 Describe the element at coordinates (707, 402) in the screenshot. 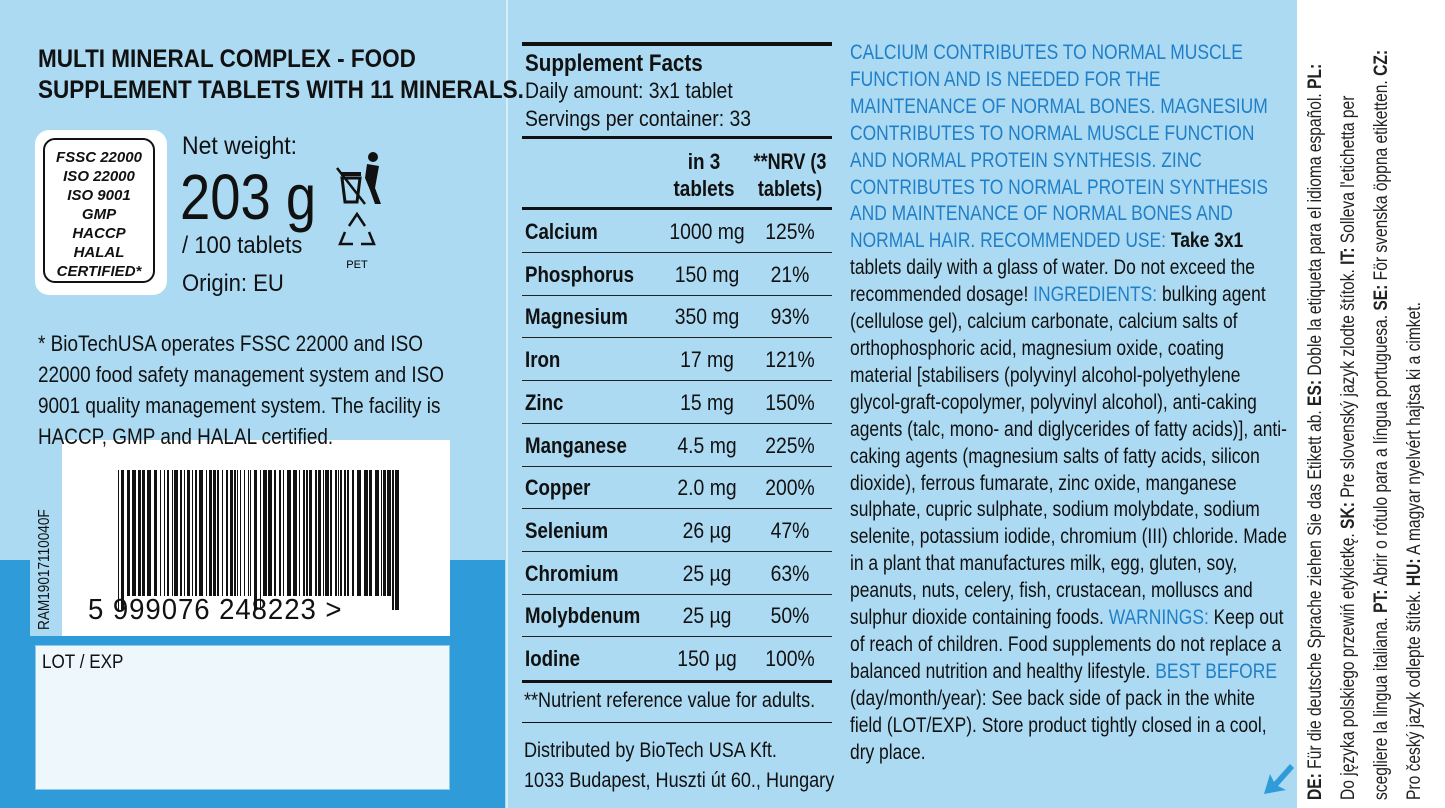

I see `cell-amt: 15 mg` at that location.